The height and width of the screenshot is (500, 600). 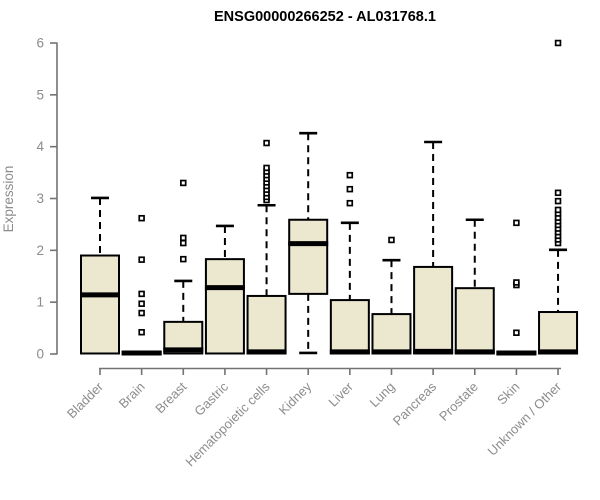 I want to click on boxplot-group-bladder, so click(x=100, y=275).